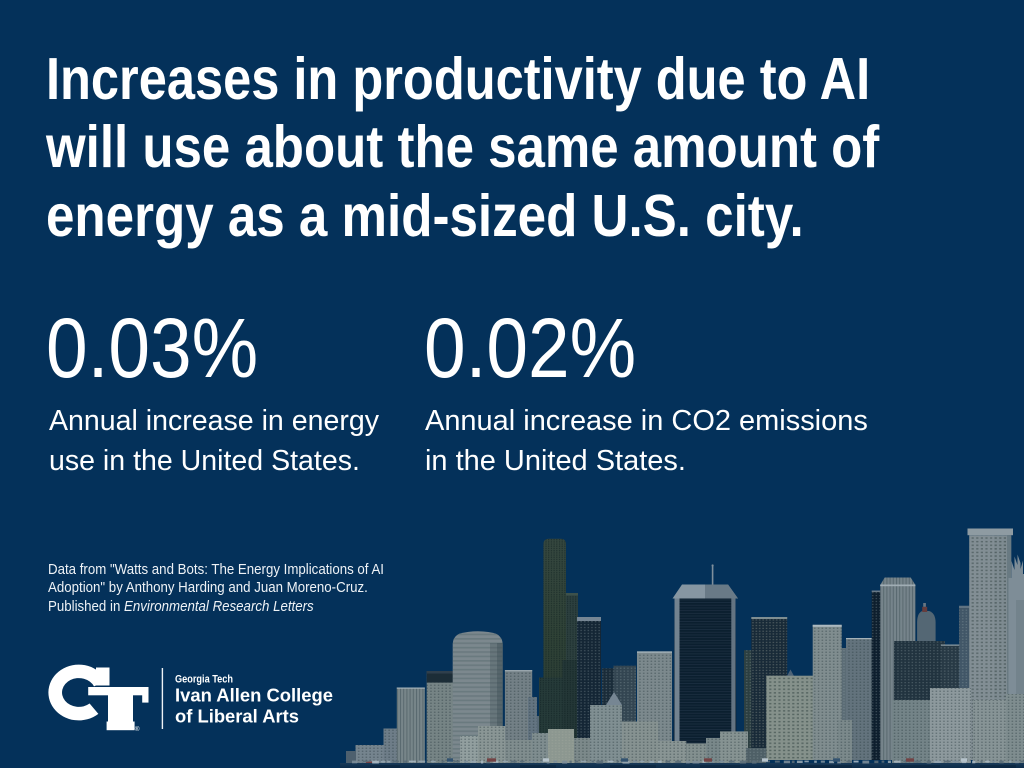  Describe the element at coordinates (204, 680) in the screenshot. I see `svg-text: Georgia Tech` at that location.